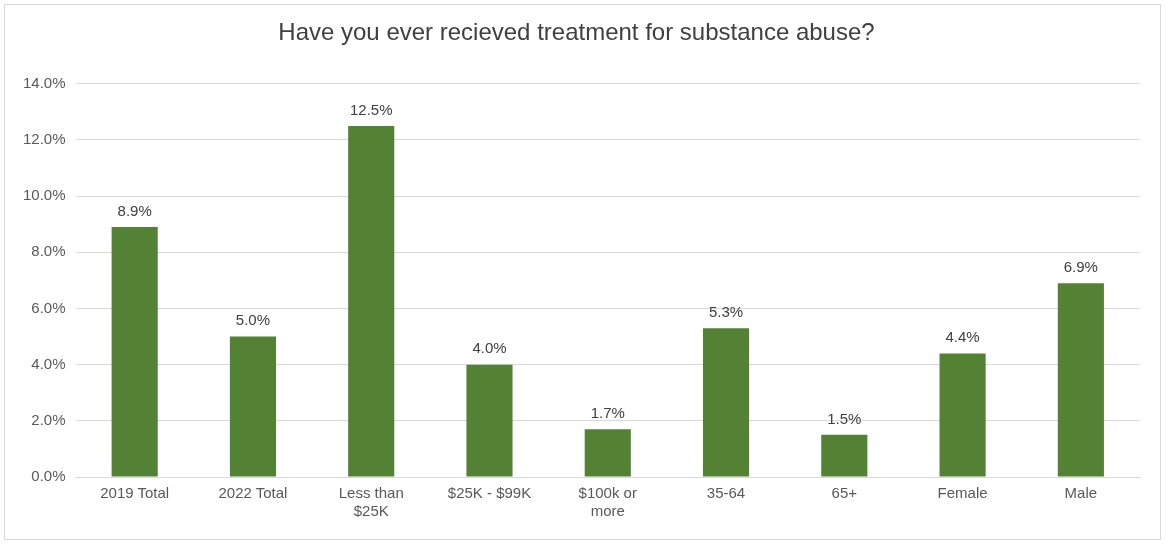  I want to click on data-label: 5.3%, so click(726, 311).